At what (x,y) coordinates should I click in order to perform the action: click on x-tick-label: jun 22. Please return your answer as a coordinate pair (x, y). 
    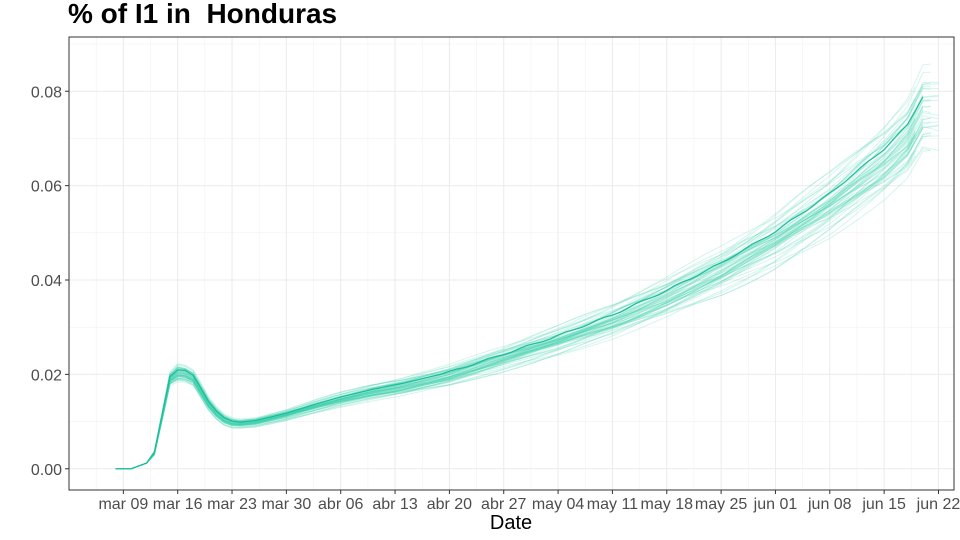
    Looking at the image, I should click on (938, 504).